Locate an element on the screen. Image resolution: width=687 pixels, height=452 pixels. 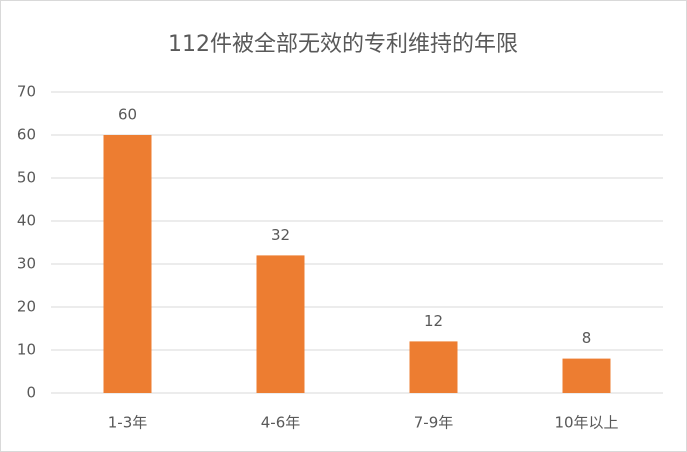
y-tick-label: 10 is located at coordinates (26, 350).